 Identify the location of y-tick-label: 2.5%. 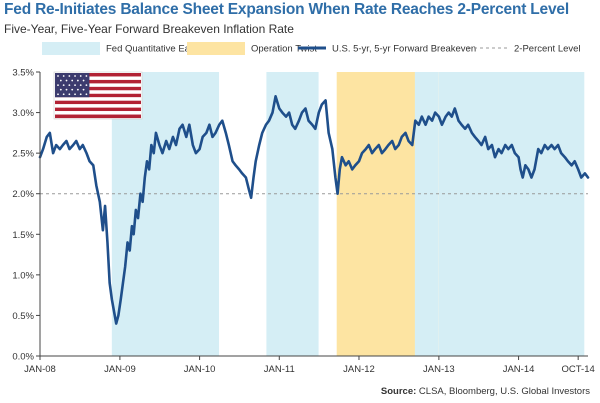
(23, 154).